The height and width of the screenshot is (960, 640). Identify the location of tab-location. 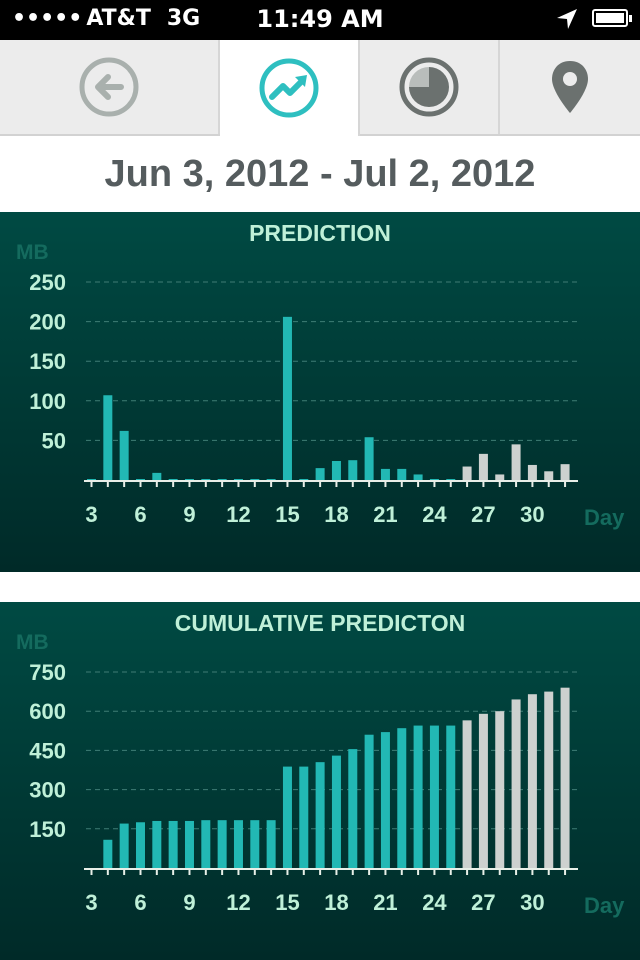
(570, 87).